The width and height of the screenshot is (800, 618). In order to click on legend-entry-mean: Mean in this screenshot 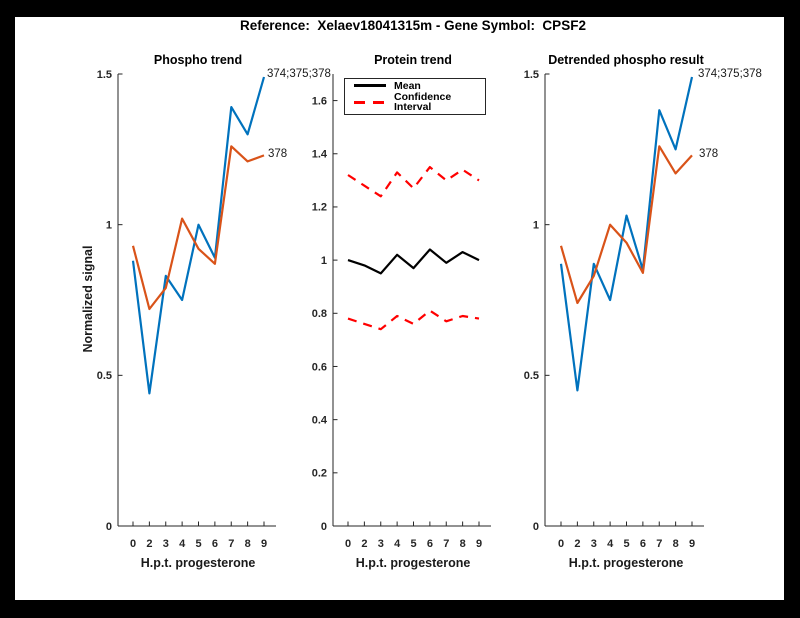, I will do `click(415, 85)`.